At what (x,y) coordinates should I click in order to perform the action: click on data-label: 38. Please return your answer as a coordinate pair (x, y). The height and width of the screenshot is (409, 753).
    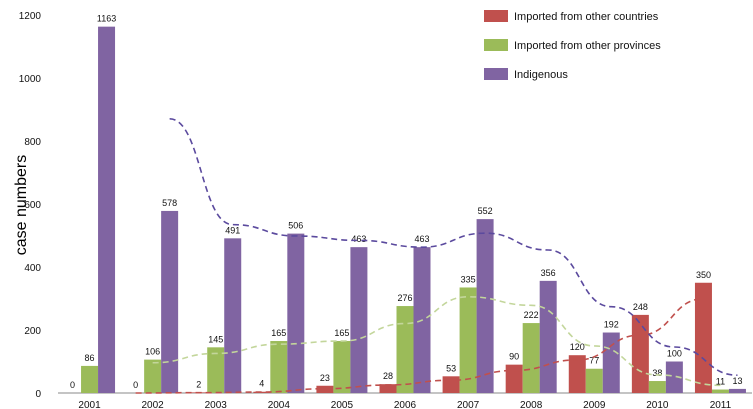
    Looking at the image, I should click on (657, 373).